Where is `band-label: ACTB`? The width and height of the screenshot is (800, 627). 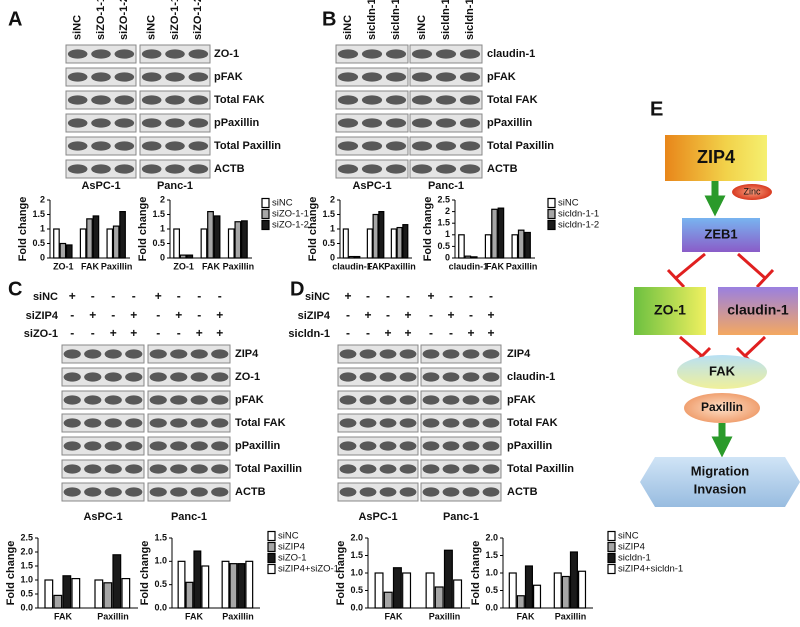
band-label: ACTB is located at coordinates (502, 169).